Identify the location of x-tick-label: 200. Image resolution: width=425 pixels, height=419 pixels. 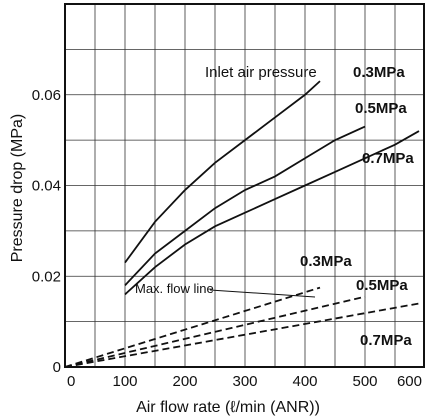
(184, 381).